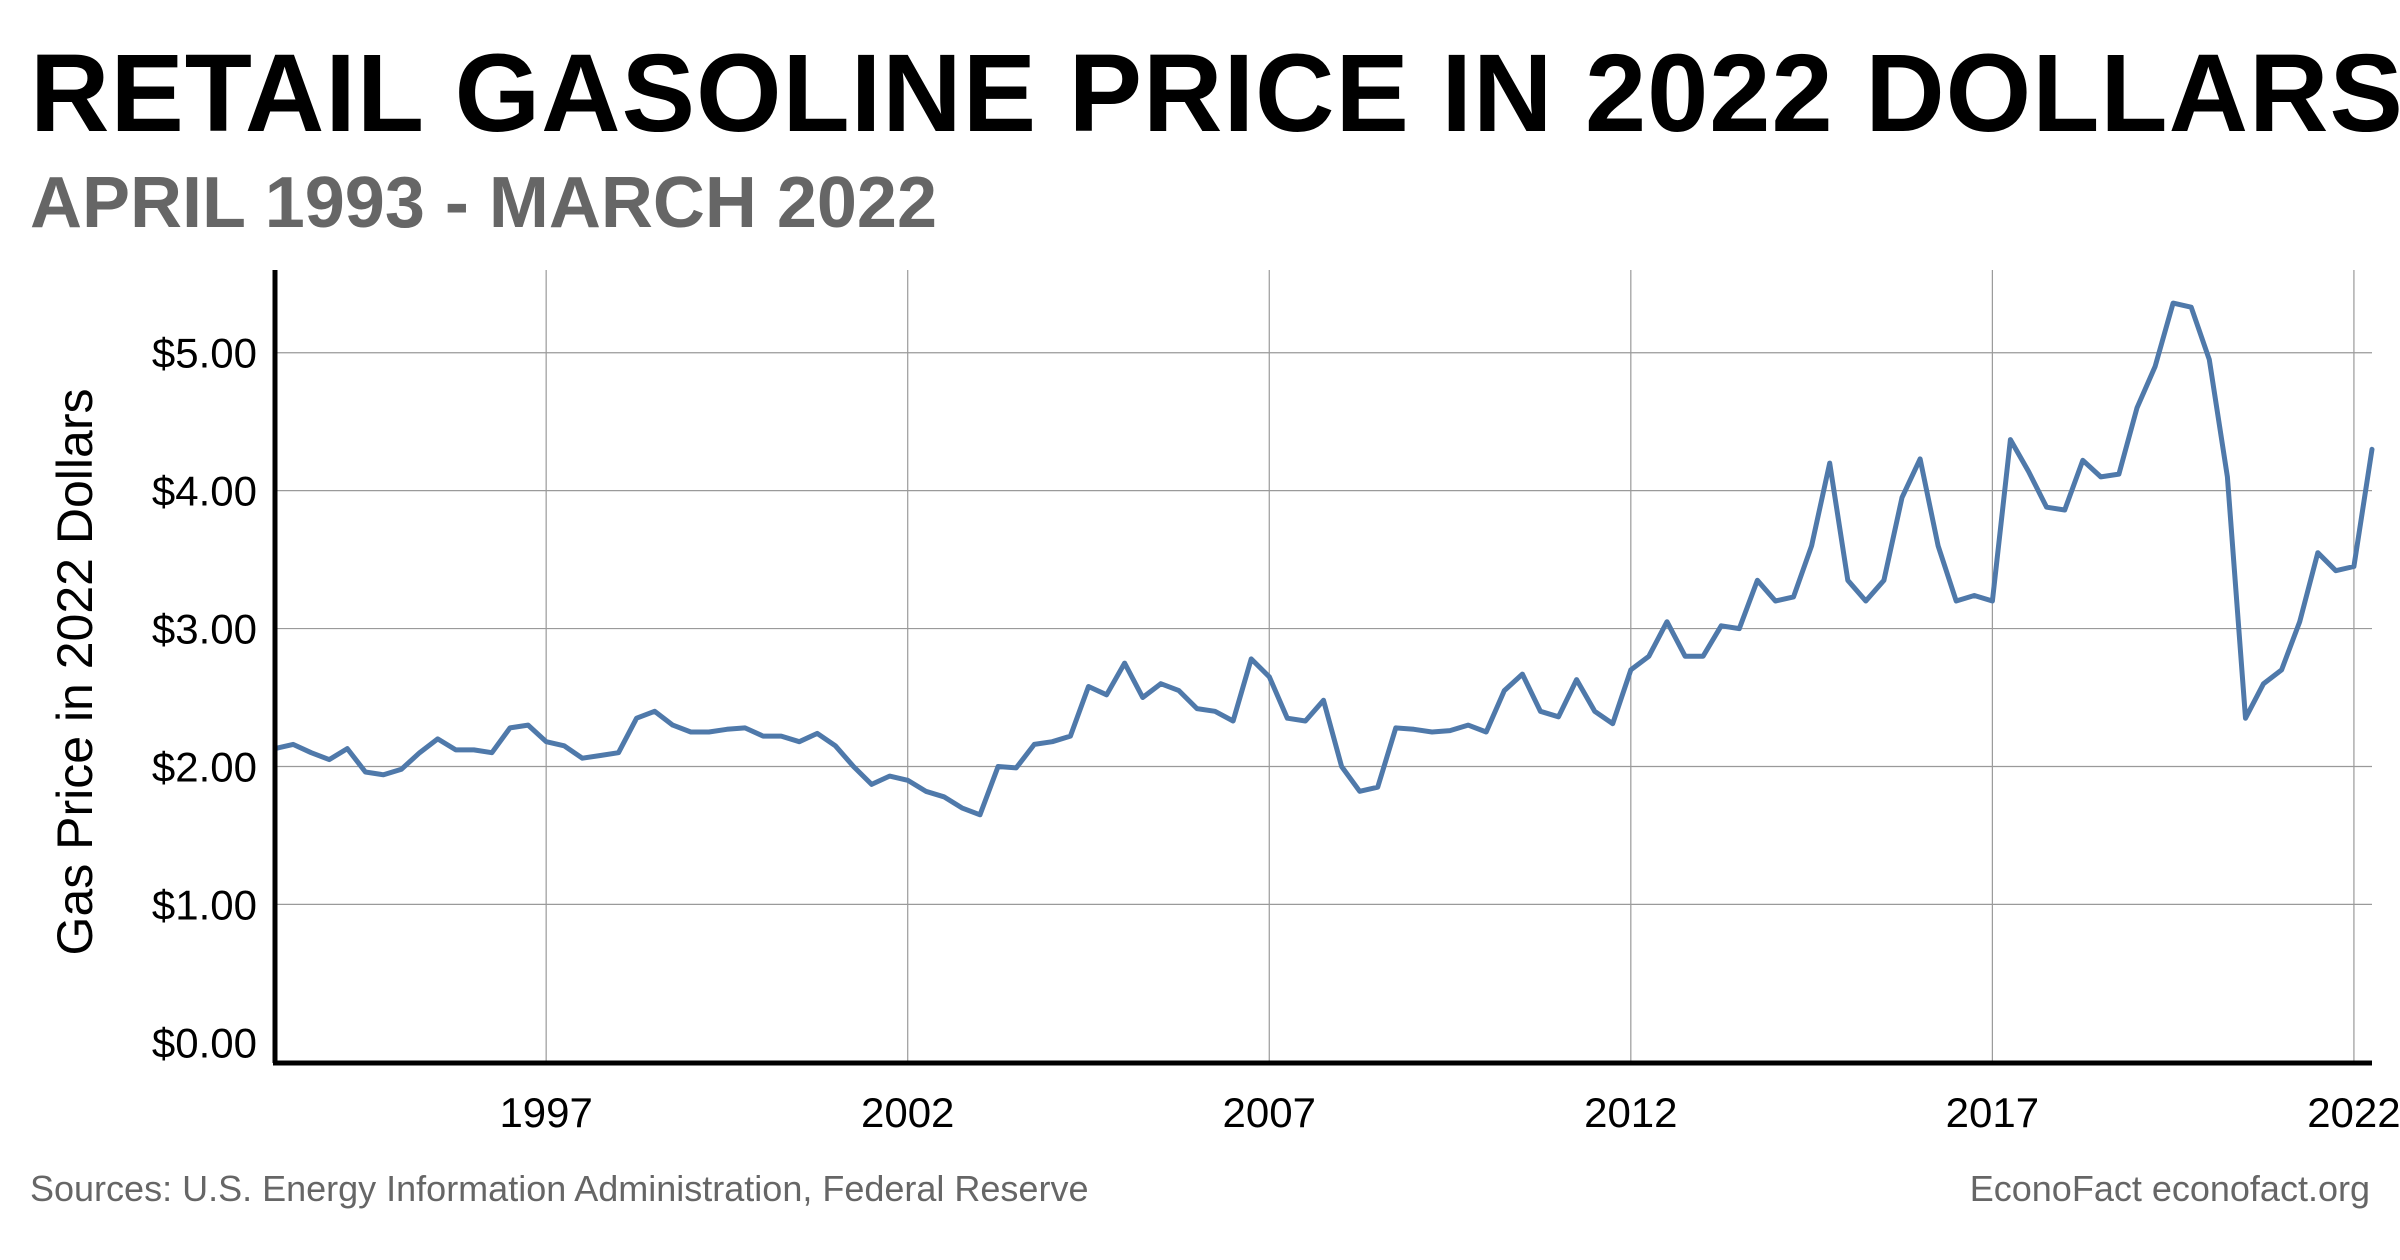 The image size is (2400, 1260). What do you see at coordinates (1215, 93) in the screenshot?
I see `chart-title: RETAIL GASOLINE PRICE IN 2022 DOLLARS` at bounding box center [1215, 93].